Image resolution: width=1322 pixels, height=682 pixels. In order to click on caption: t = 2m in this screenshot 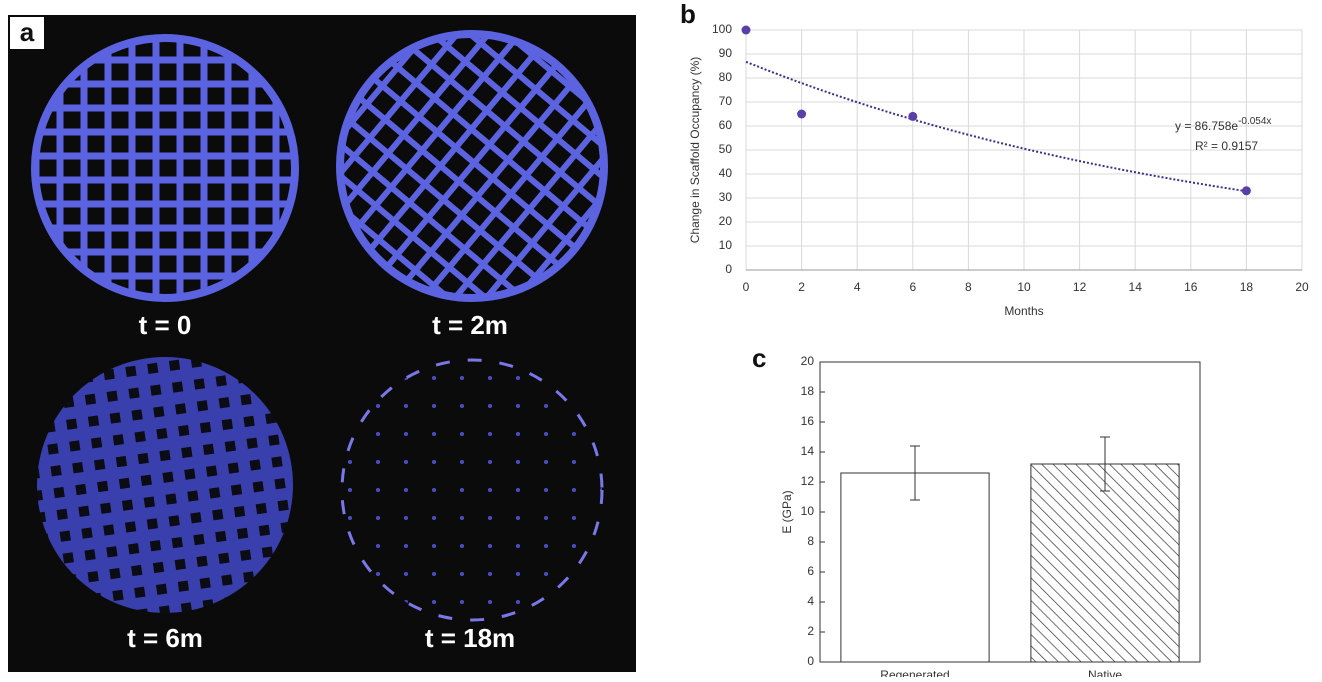, I will do `click(470, 325)`.